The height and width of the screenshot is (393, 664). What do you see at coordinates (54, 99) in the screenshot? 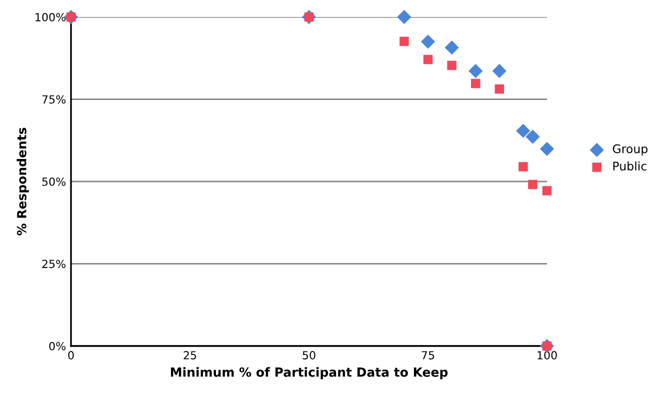
I see `y-tick-label: 75%` at bounding box center [54, 99].